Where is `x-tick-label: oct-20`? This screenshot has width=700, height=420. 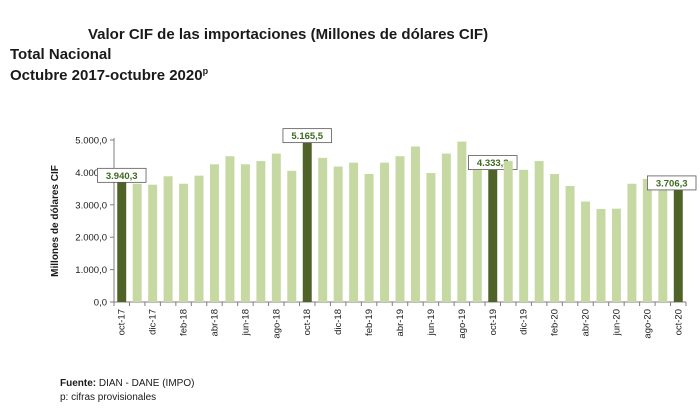 x-tick-label: oct-20 is located at coordinates (678, 322).